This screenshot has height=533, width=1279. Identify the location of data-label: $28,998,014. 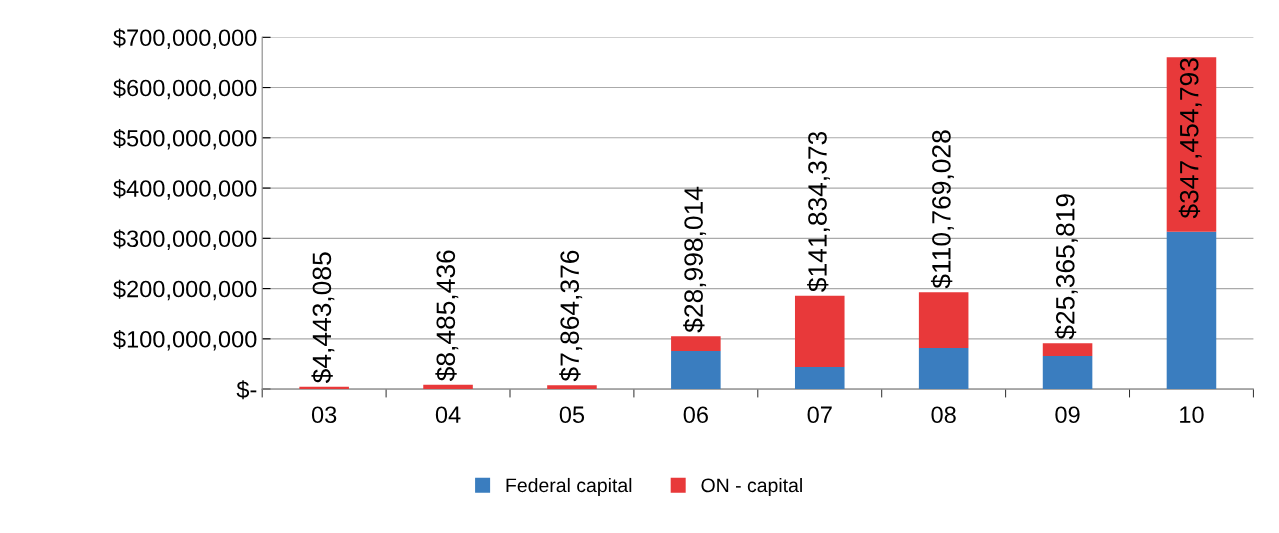
(695, 259).